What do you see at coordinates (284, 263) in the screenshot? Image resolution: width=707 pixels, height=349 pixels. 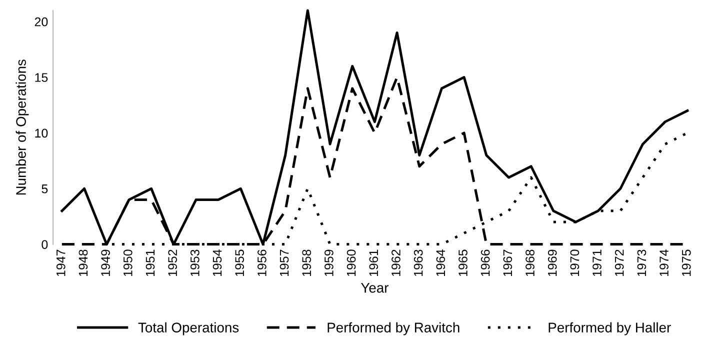 I see `x-tick-label: 1957` at bounding box center [284, 263].